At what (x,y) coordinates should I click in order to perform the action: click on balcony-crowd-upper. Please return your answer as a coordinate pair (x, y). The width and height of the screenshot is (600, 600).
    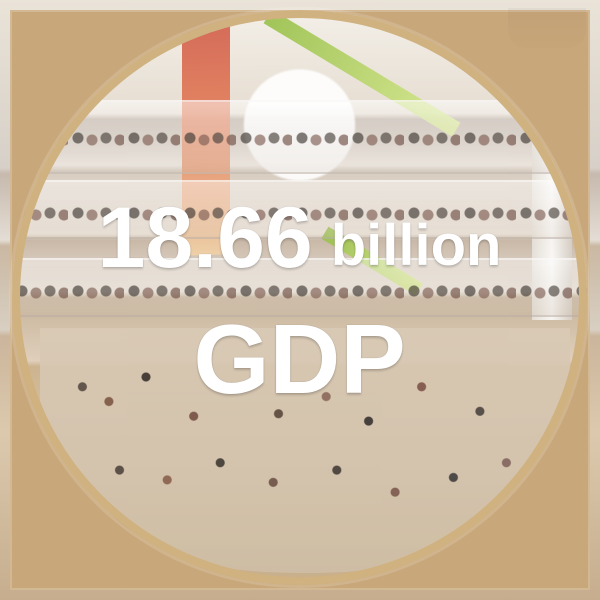
    Looking at the image, I should click on (299, 145).